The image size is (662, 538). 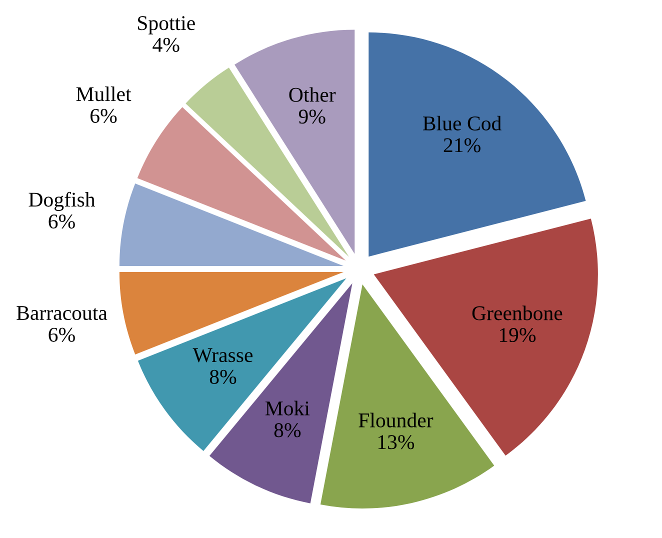 I want to click on slice-label: Other, so click(x=312, y=94).